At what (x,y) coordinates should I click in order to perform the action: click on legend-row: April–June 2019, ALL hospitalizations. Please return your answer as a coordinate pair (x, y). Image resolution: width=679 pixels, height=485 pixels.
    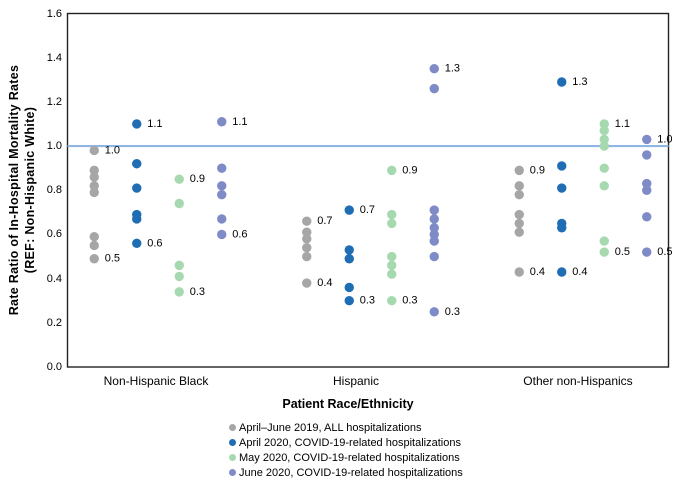
    Looking at the image, I should click on (346, 427).